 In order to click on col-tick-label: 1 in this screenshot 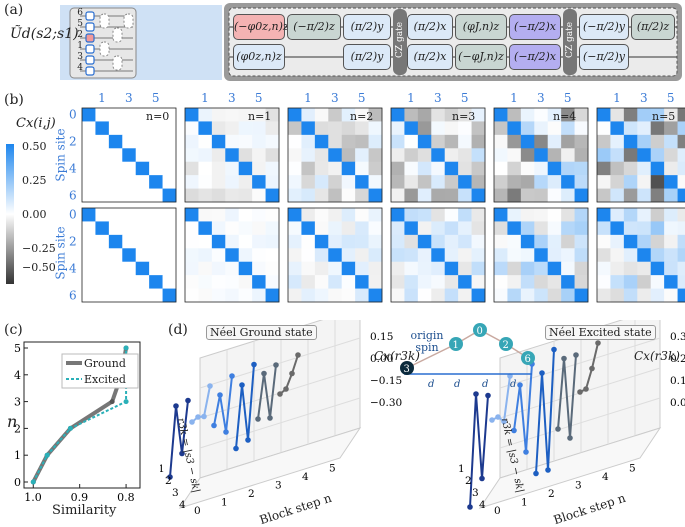, I will do `click(411, 98)`.